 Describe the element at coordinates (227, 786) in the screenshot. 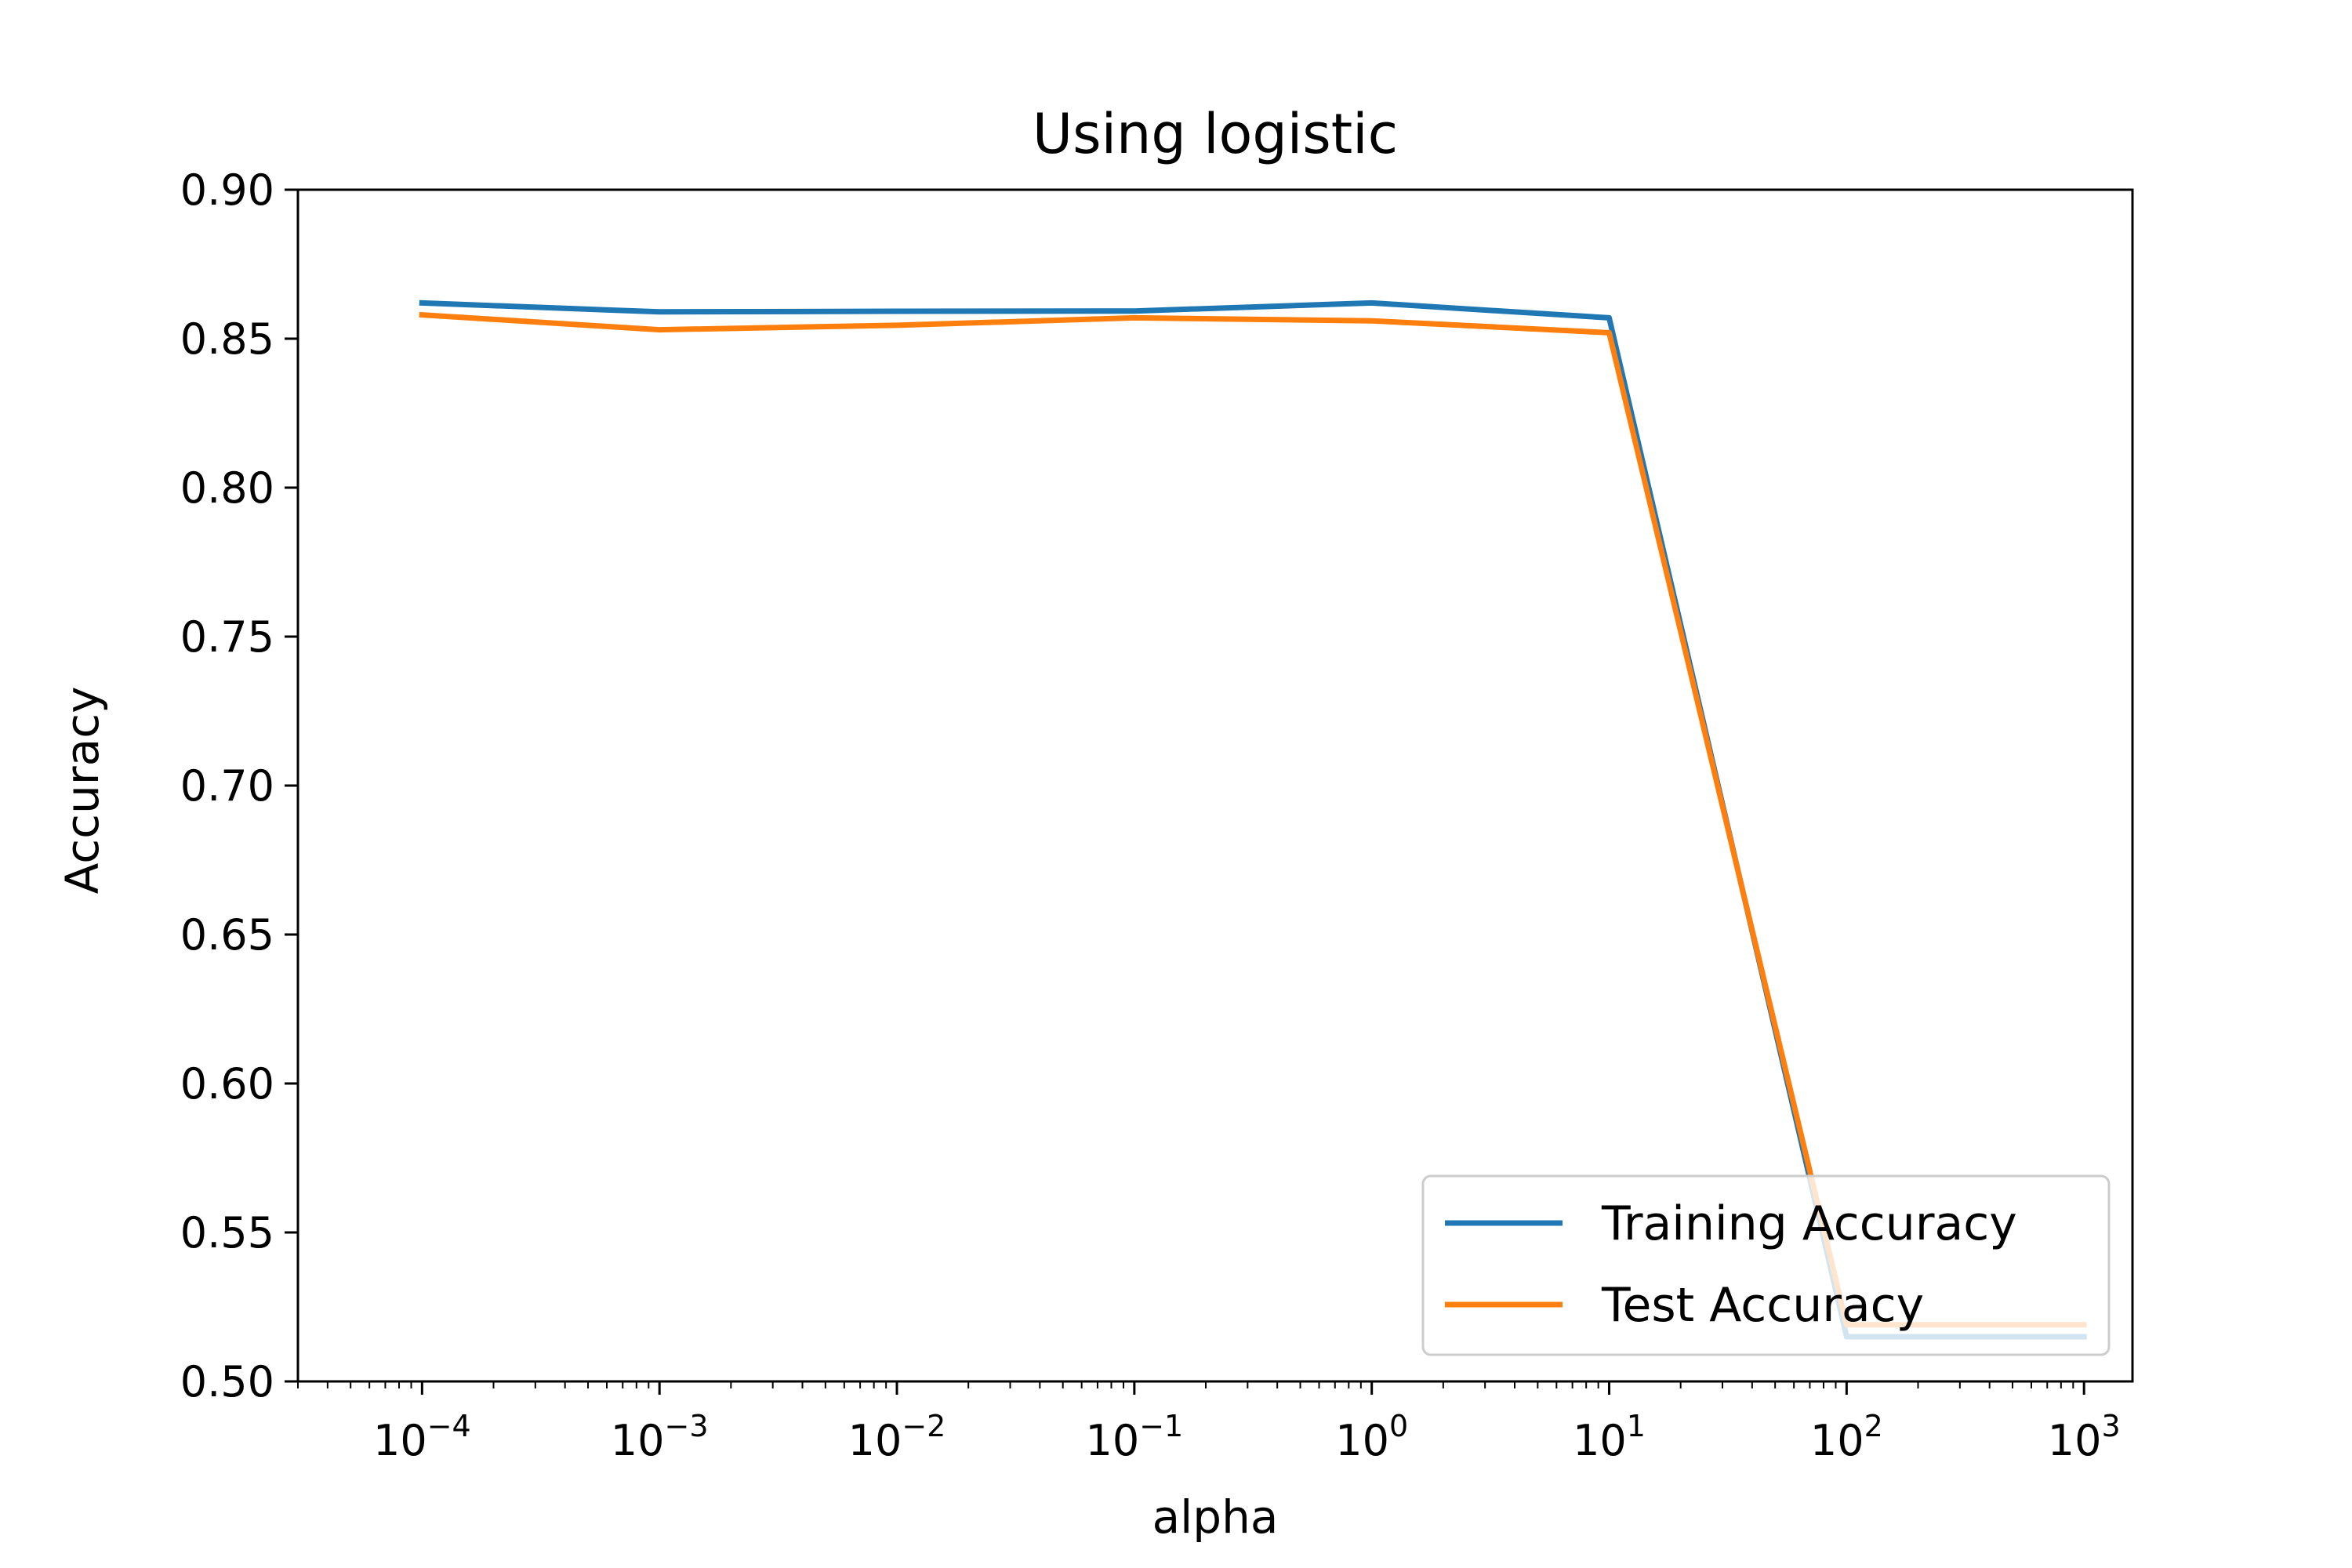

I see `y-tick-label: 0.70` at that location.